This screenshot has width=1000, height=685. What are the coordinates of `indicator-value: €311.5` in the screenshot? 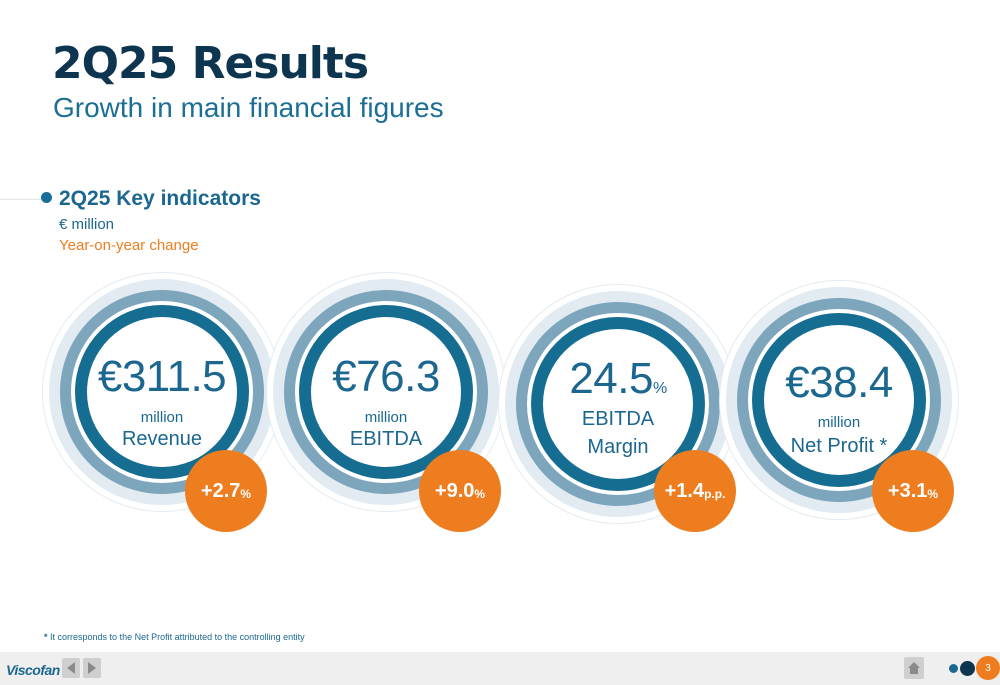 It's located at (162, 376).